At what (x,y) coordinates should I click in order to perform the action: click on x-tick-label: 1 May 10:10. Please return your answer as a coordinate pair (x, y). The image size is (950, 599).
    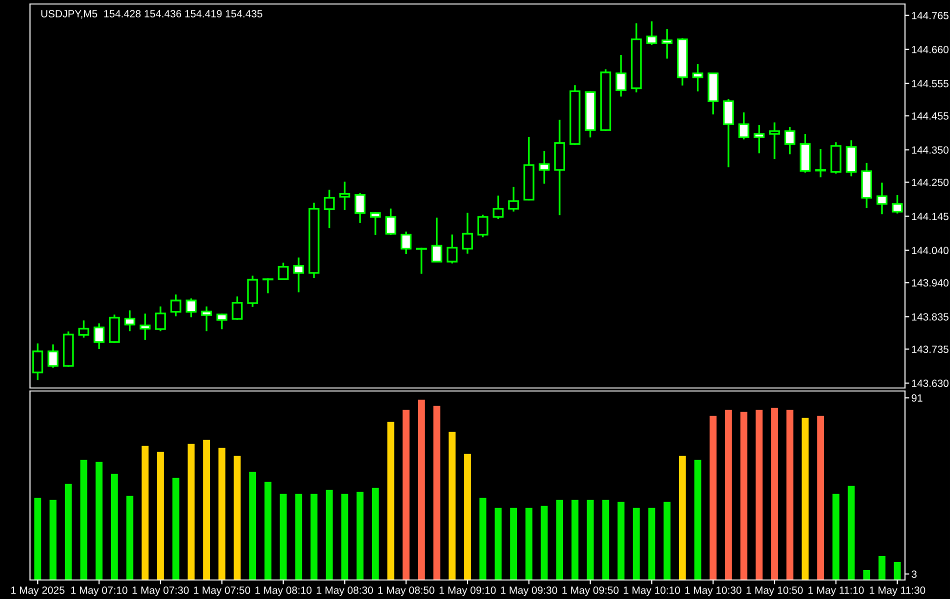
    Looking at the image, I should click on (652, 591).